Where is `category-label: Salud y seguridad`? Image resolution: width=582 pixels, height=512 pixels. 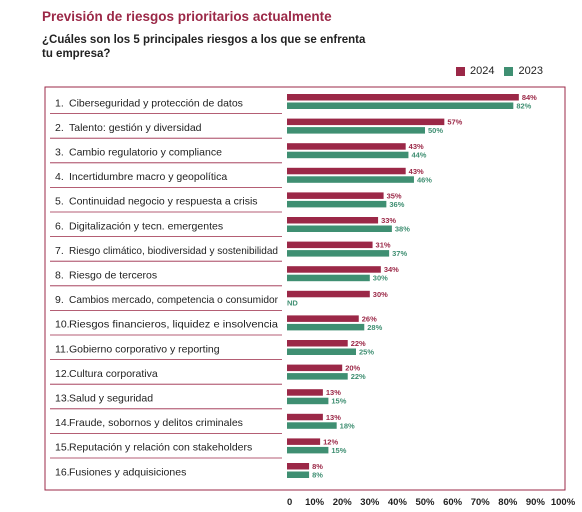 category-label: Salud y seguridad is located at coordinates (111, 399).